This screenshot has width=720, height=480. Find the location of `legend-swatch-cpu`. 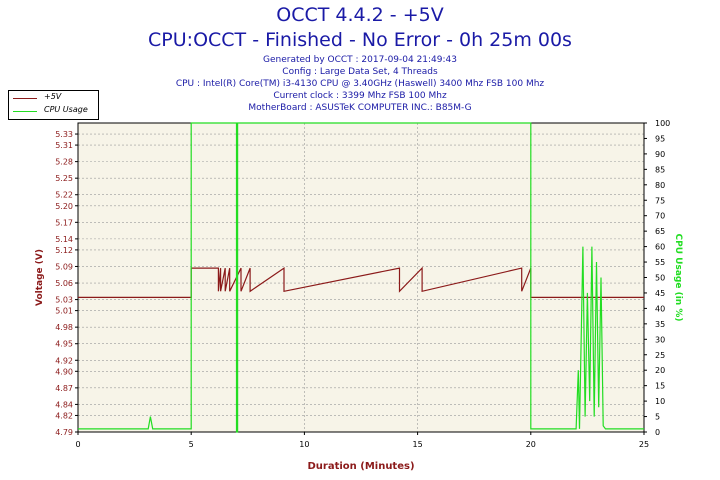

legend-swatch-cpu is located at coordinates (25, 111).